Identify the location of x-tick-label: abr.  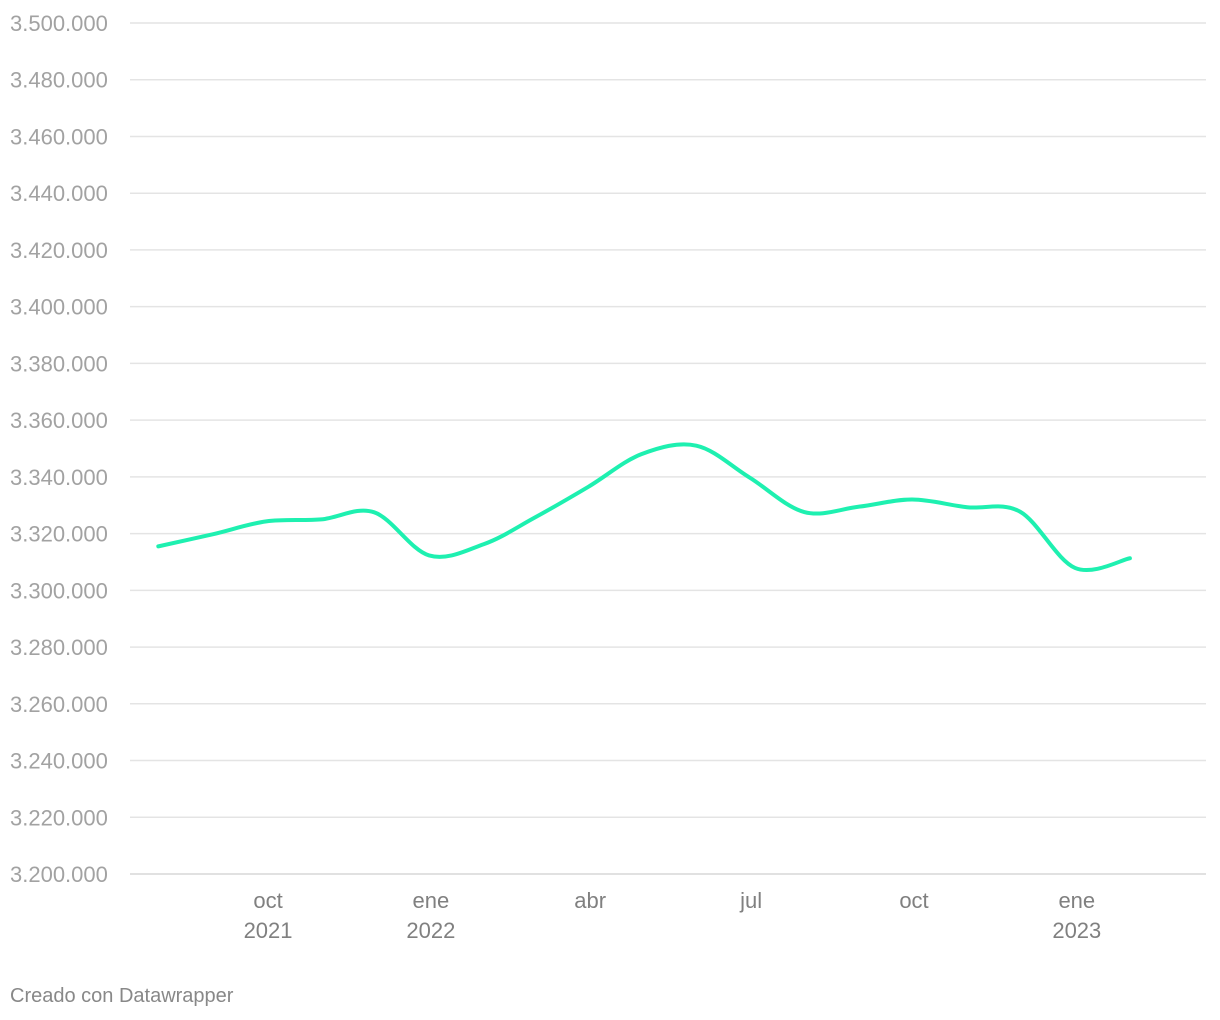
(590, 900).